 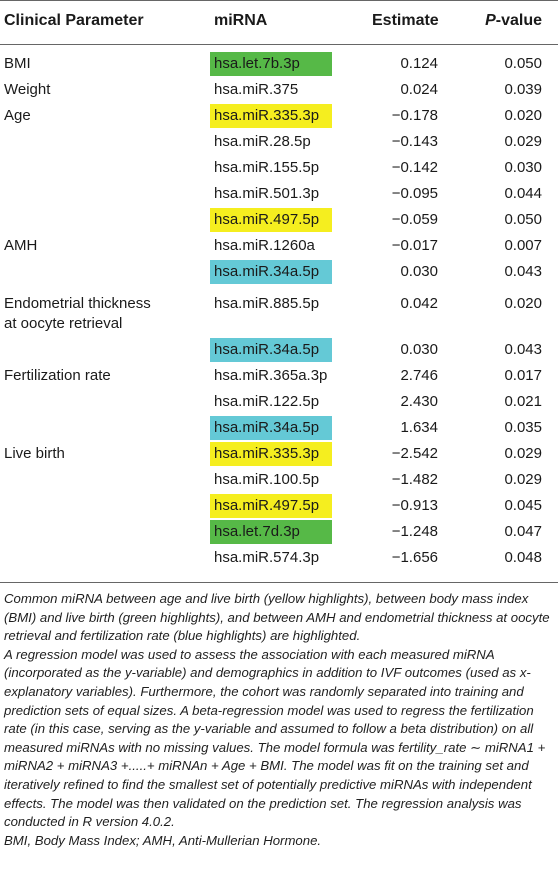 I want to click on clinical-parameter-cell: Age, so click(x=17, y=115).